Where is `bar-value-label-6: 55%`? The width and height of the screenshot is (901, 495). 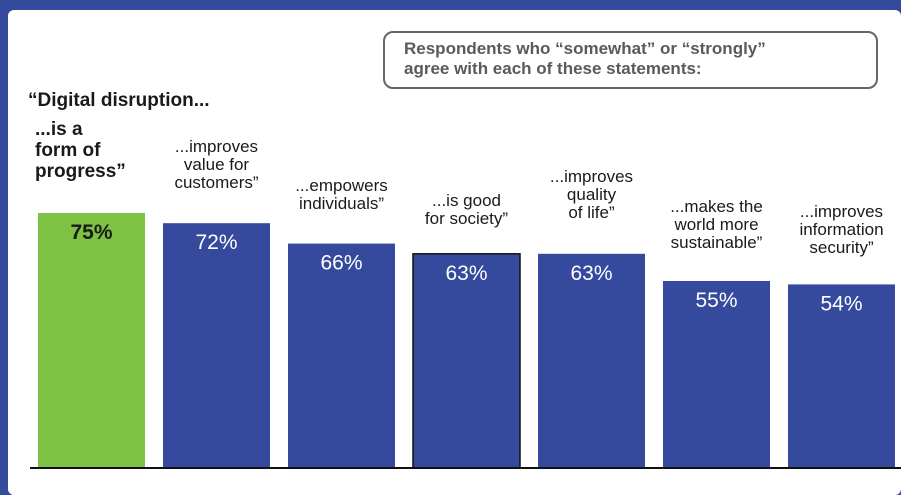 bar-value-label-6: 55% is located at coordinates (716, 300).